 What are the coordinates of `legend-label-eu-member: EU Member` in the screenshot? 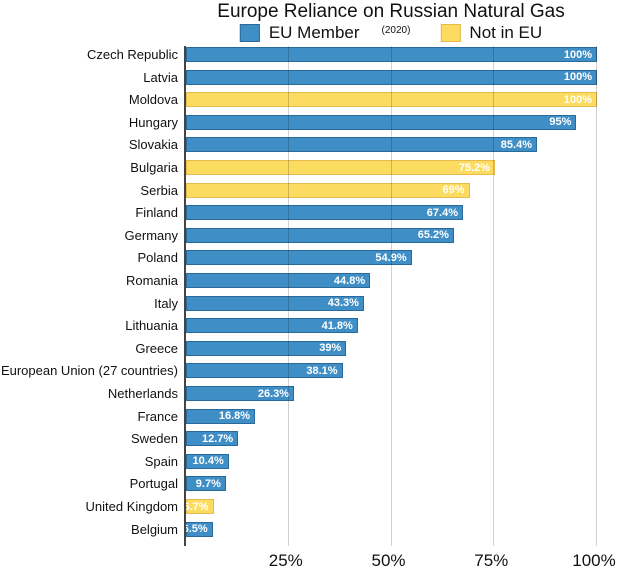 It's located at (314, 32).